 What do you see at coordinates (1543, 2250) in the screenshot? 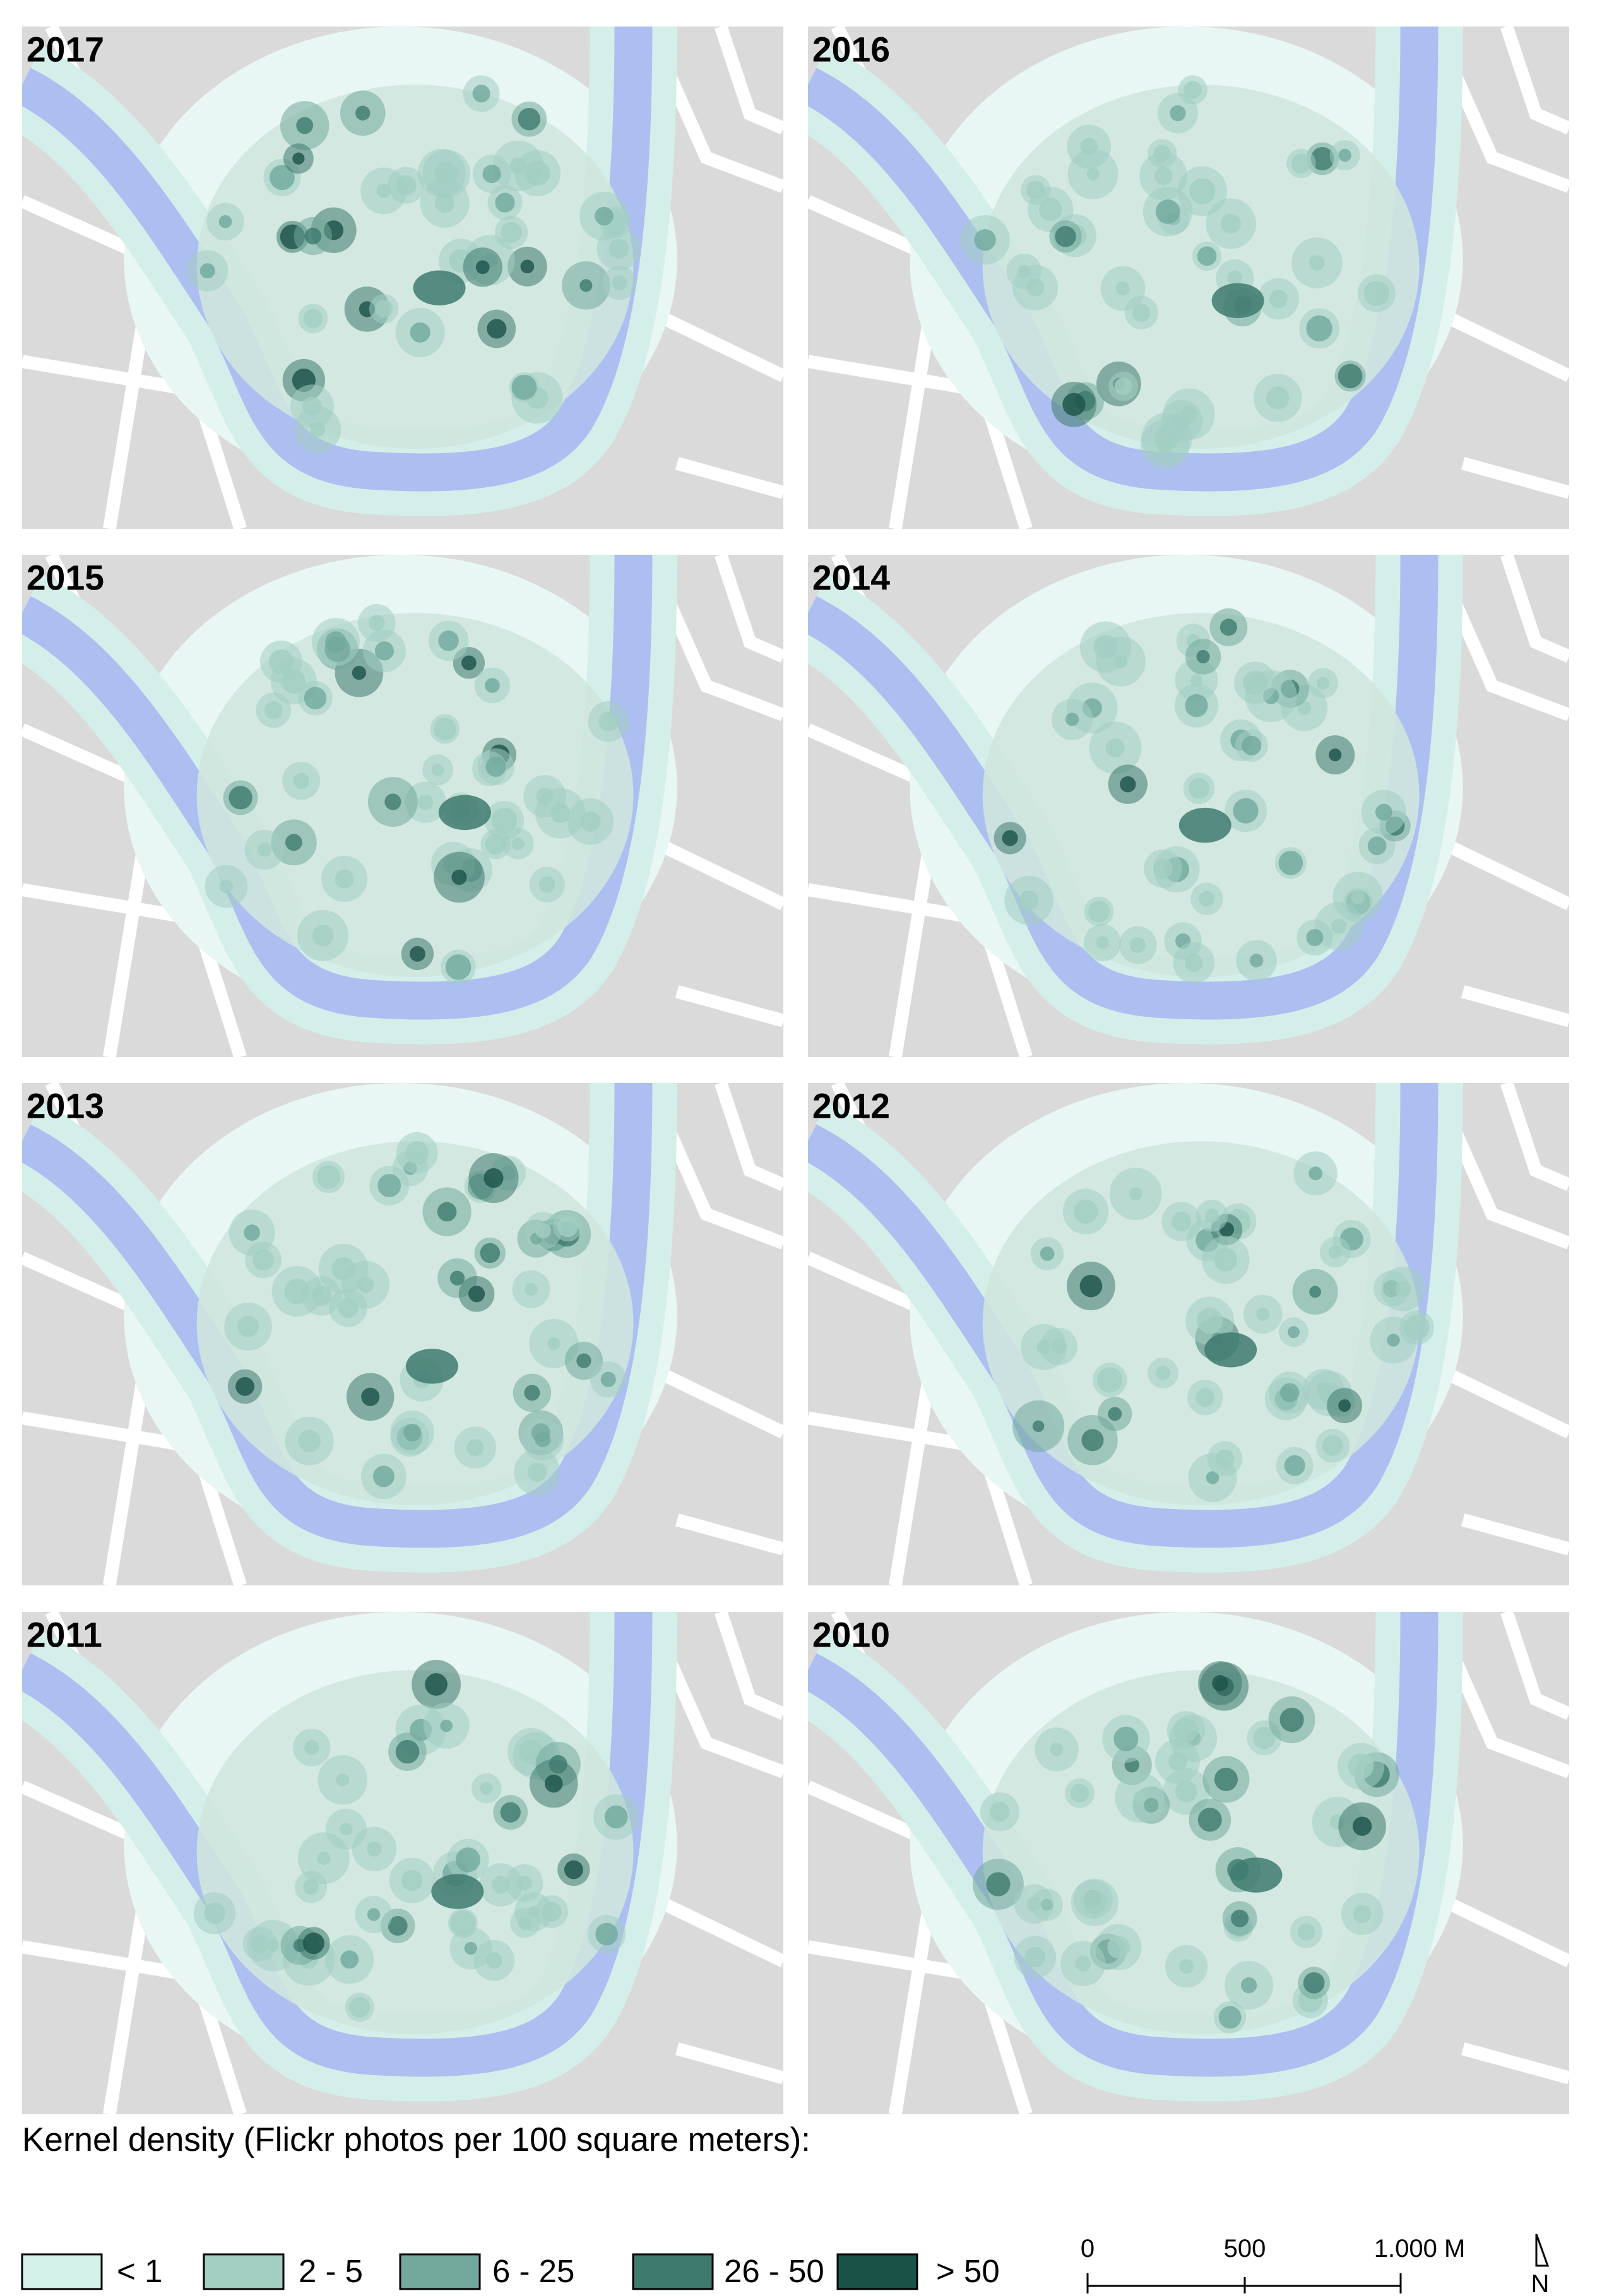
I see `north-arrow` at bounding box center [1543, 2250].